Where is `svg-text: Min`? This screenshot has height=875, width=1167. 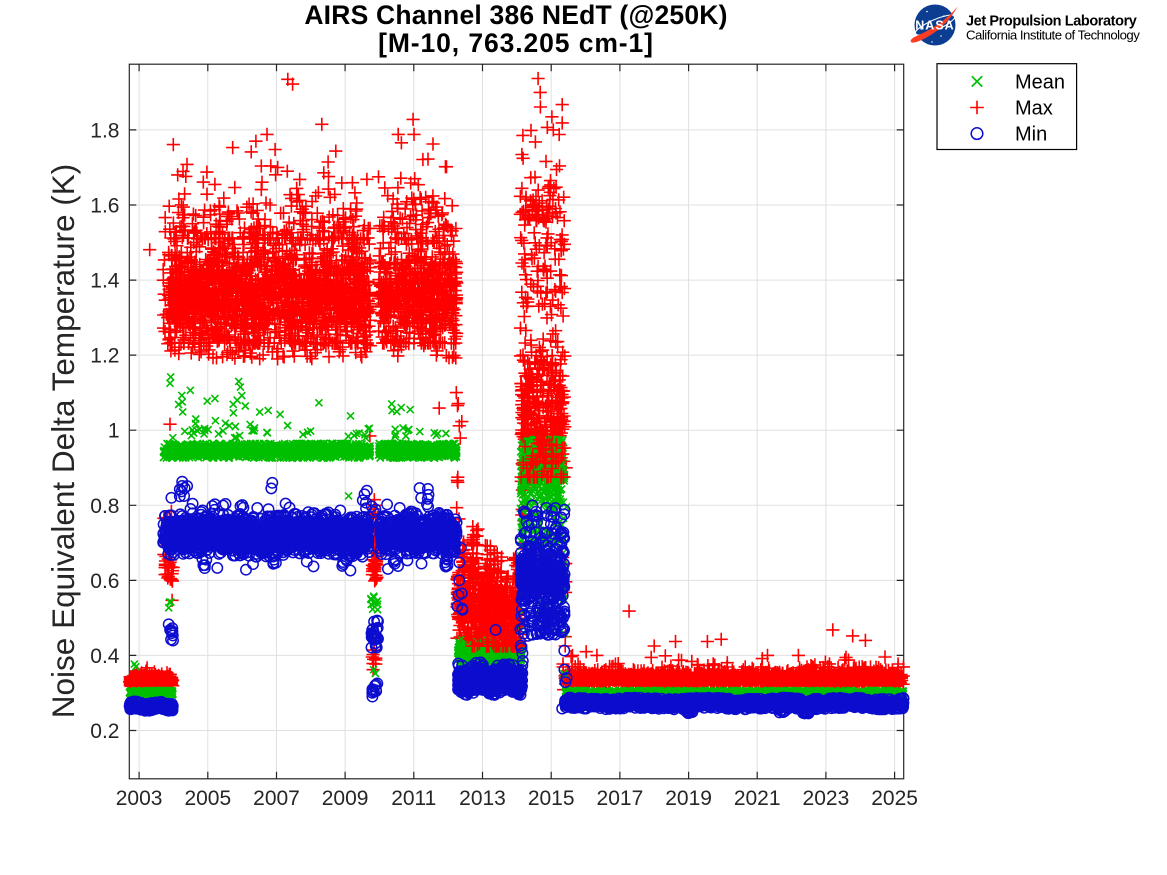 svg-text: Min is located at coordinates (1031, 135).